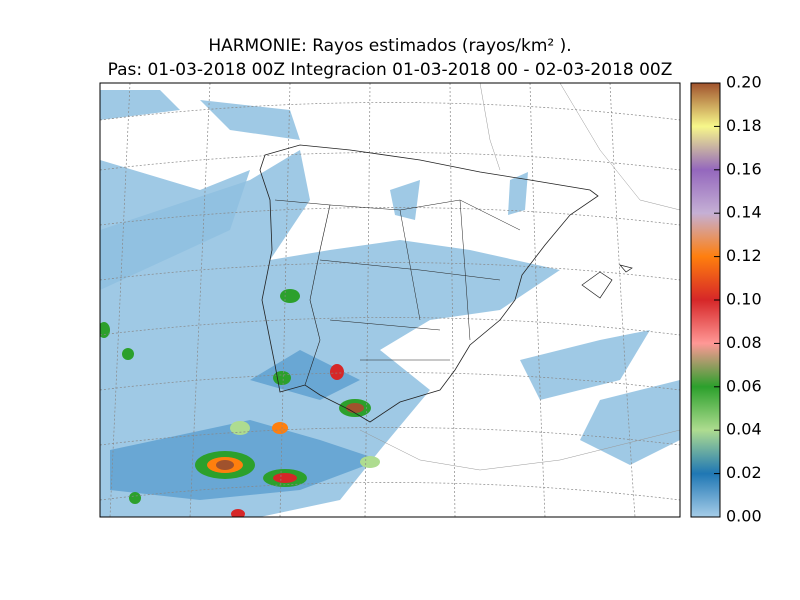 Image resolution: width=800 pixels, height=600 pixels. I want to click on colorbar-tick-label: 0.20, so click(744, 82).